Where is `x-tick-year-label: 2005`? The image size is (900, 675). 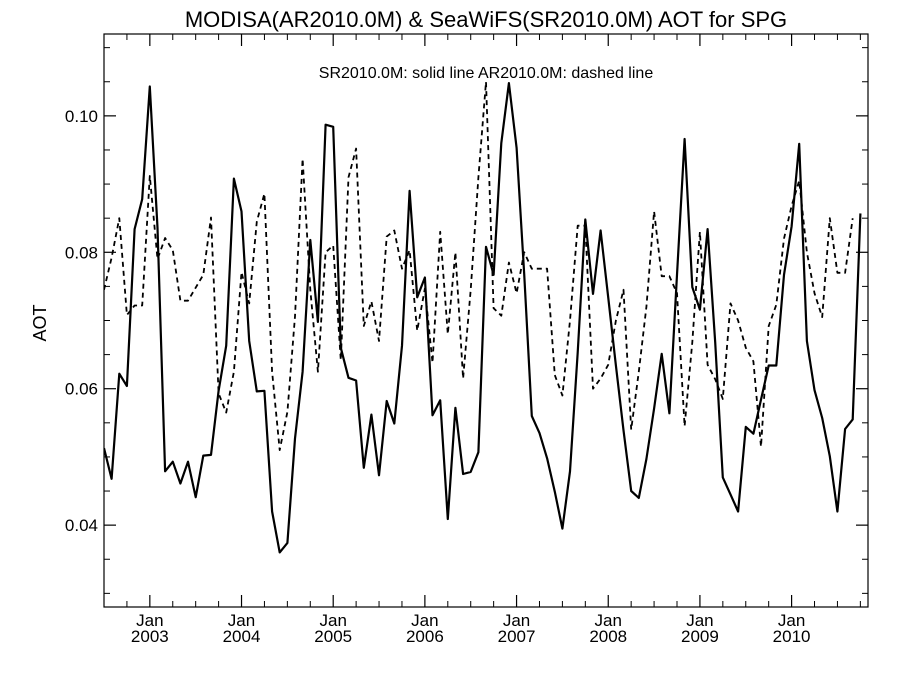 x-tick-year-label: 2005 is located at coordinates (333, 636).